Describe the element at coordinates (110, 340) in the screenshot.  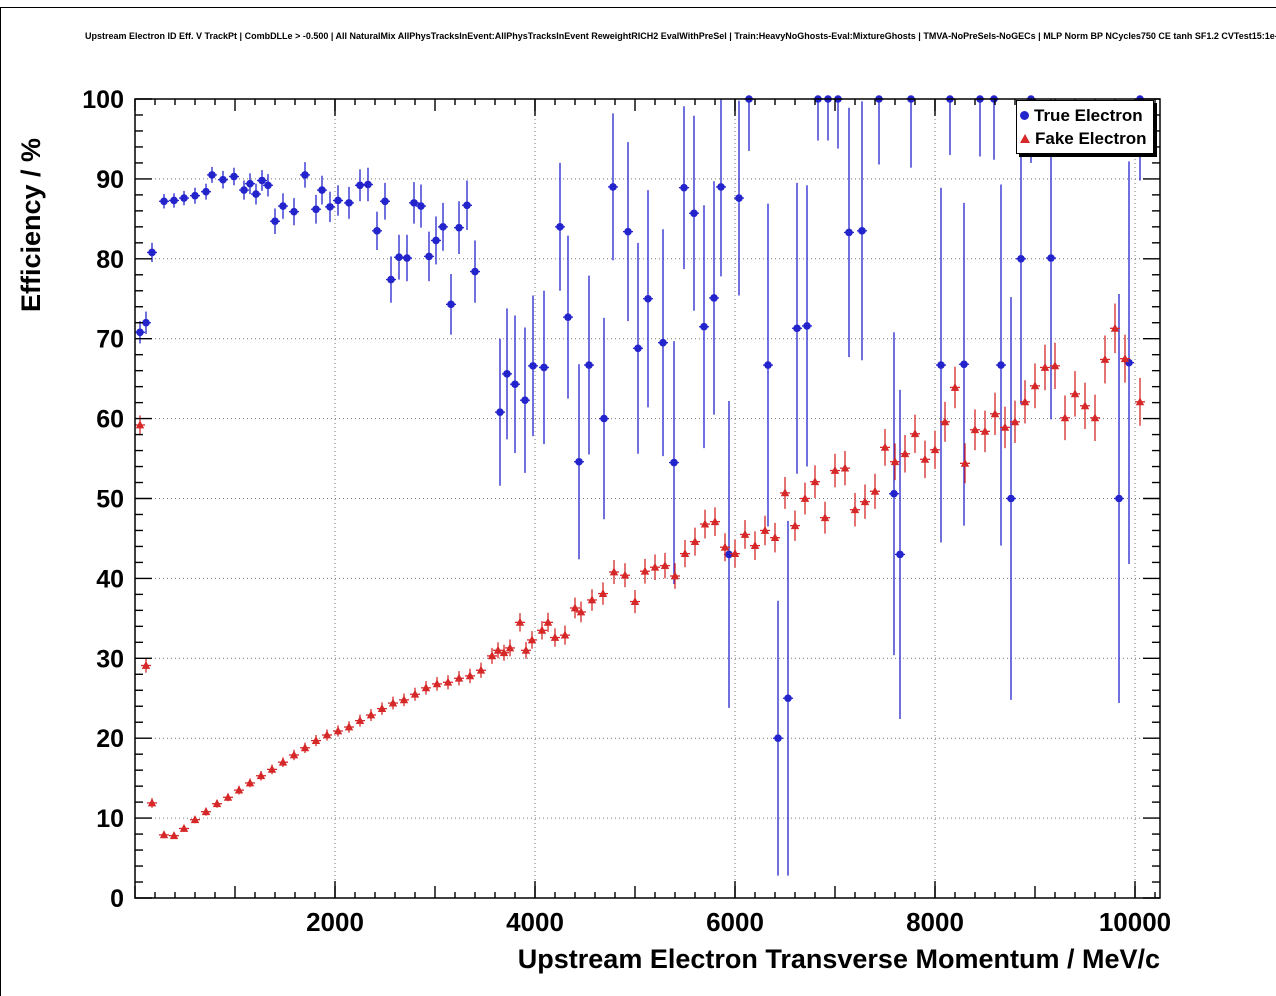
I see `svg-text: 70` at that location.